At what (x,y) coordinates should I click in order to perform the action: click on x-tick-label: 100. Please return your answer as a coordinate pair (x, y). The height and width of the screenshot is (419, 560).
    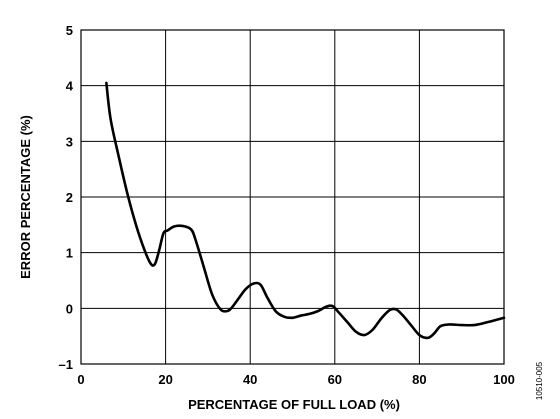
    Looking at the image, I should click on (504, 379).